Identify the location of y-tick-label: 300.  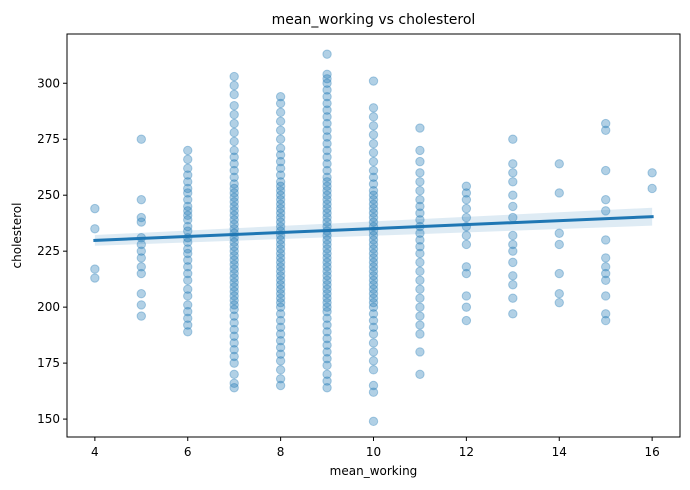
(48, 83).